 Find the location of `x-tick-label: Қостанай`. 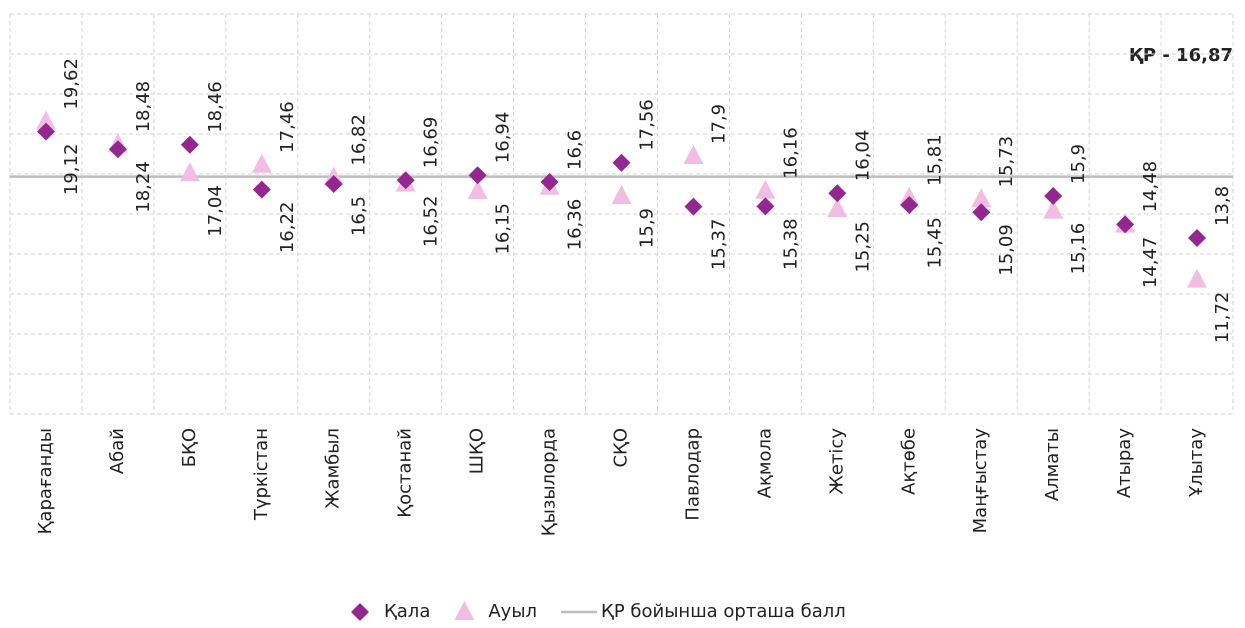

x-tick-label: Қостанай is located at coordinates (405, 473).